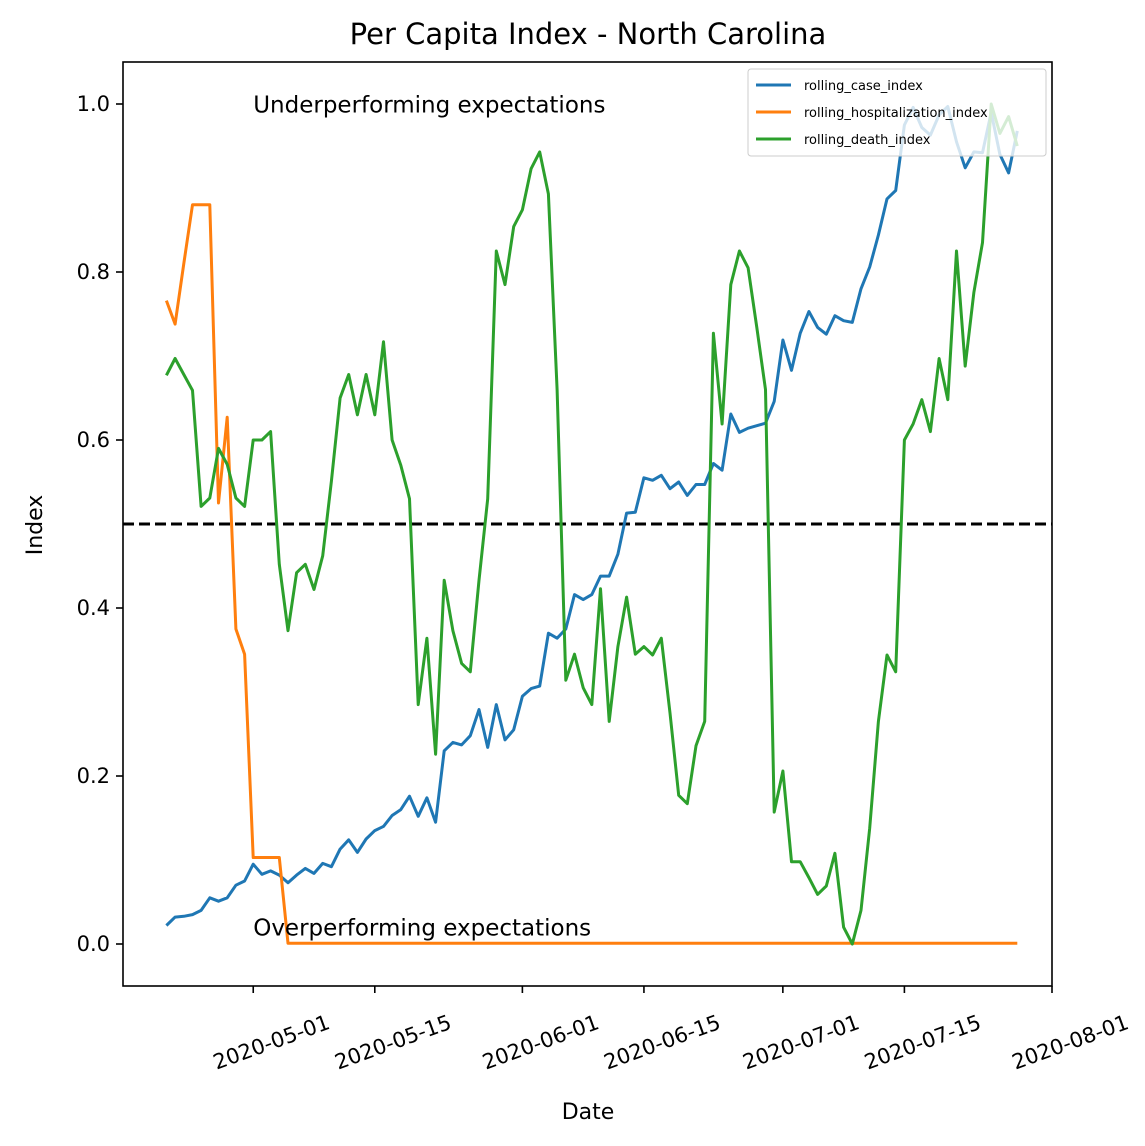  What do you see at coordinates (93, 776) in the screenshot?
I see `y-tick-label: 0.2` at bounding box center [93, 776].